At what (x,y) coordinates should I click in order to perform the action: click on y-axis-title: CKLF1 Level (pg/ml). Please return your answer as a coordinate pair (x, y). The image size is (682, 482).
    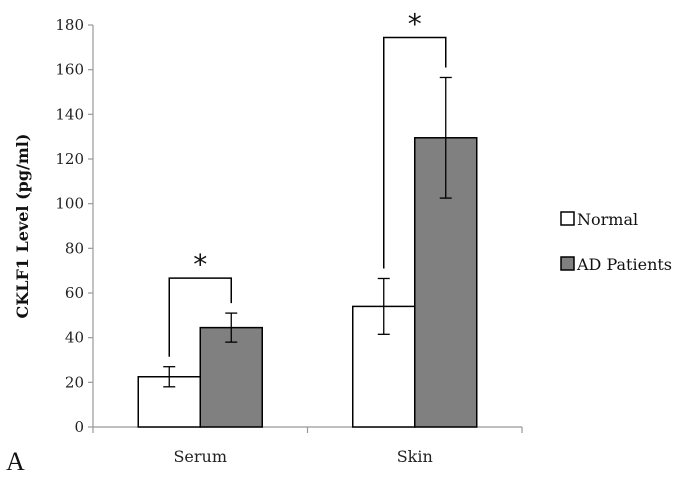
    Looking at the image, I should click on (22, 226).